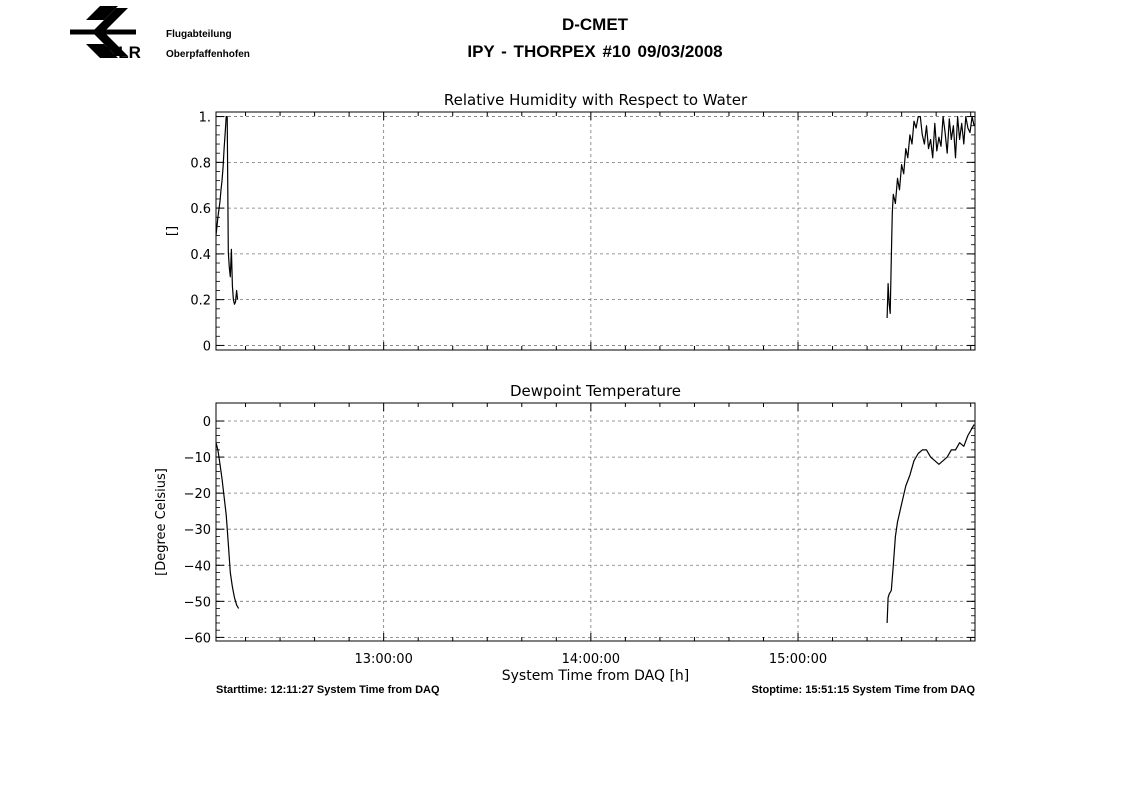  Describe the element at coordinates (161, 522) in the screenshot. I see `y-axis-label: [Degree Celsius]` at that location.